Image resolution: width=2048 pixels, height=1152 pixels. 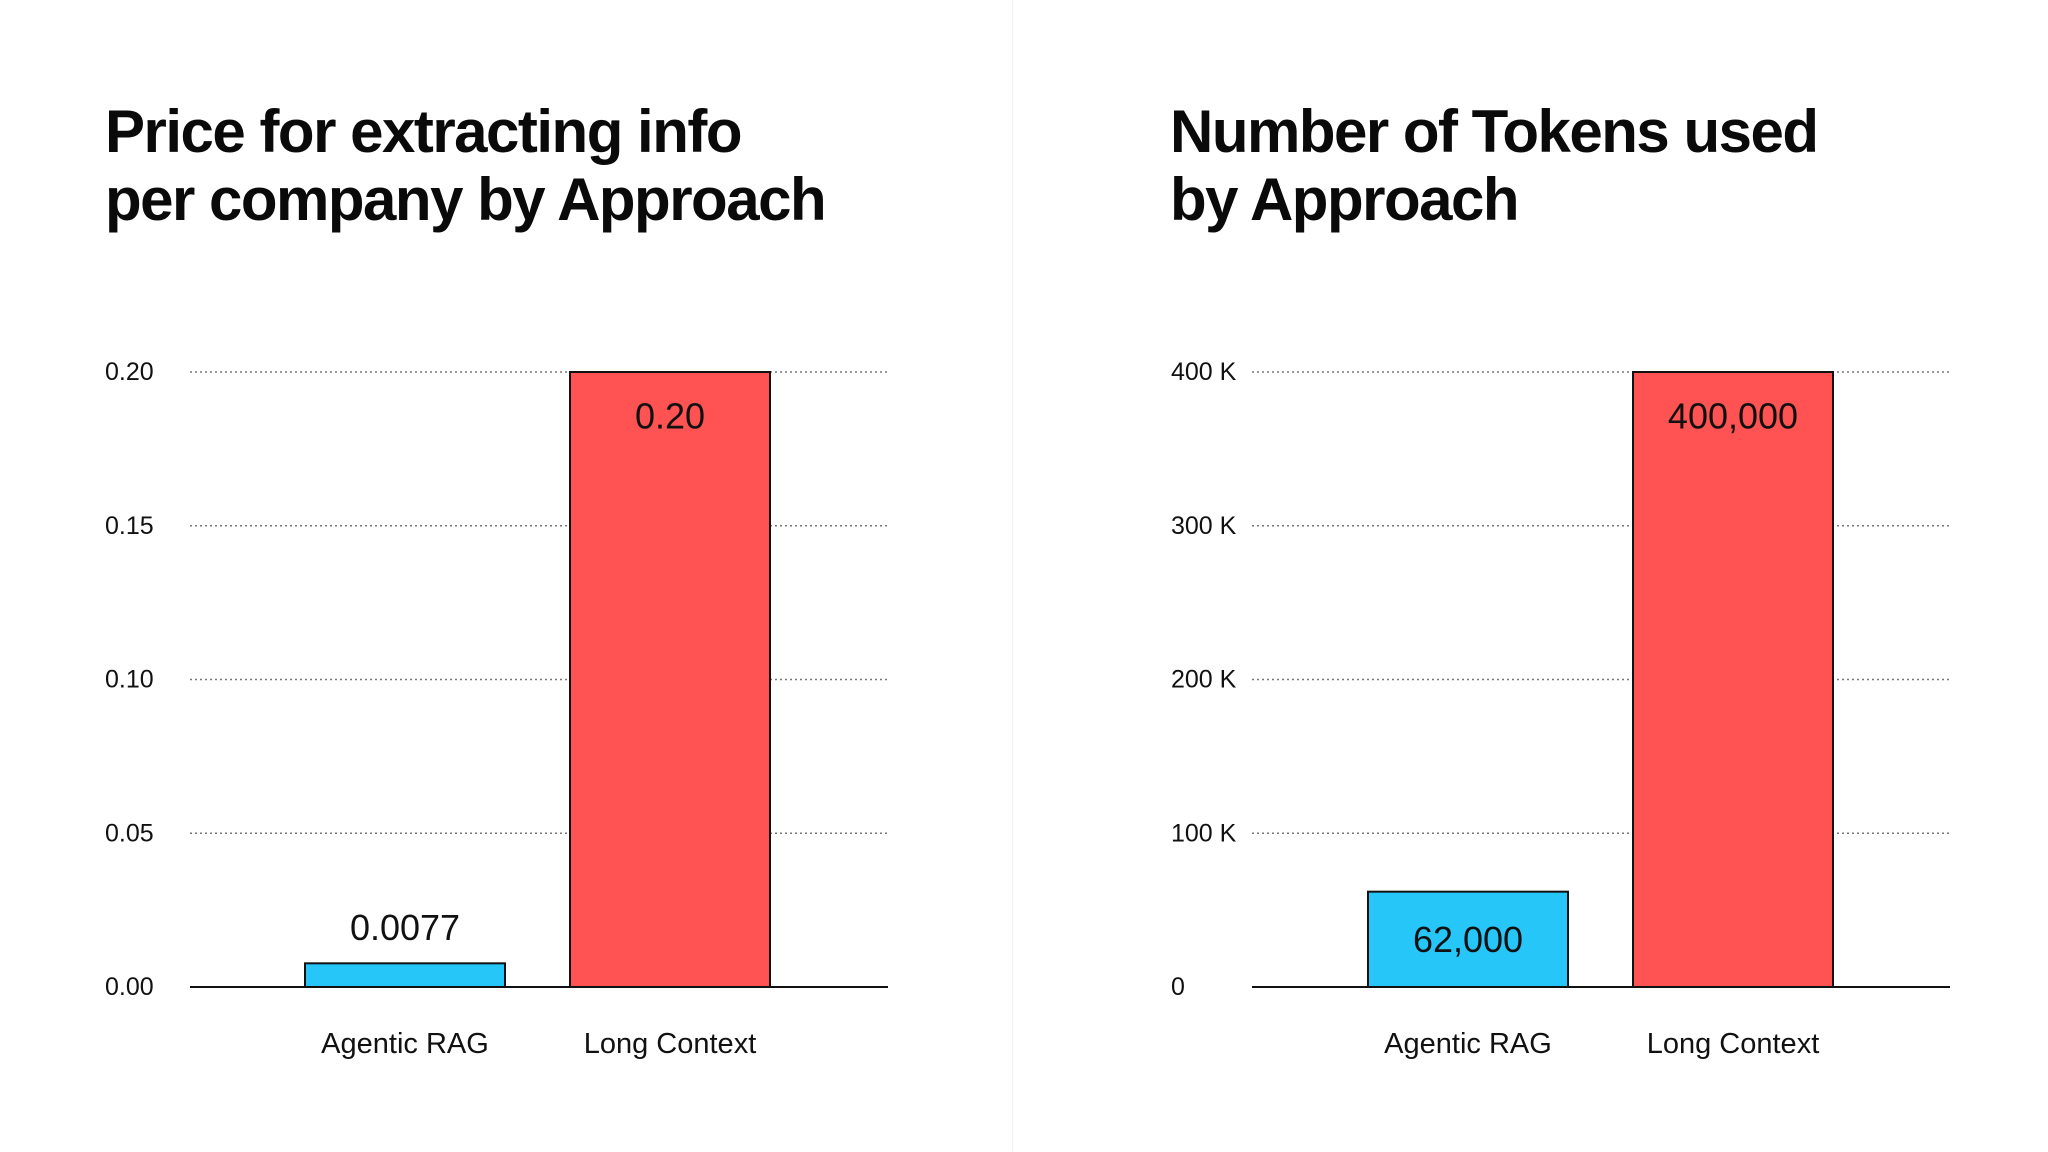 What do you see at coordinates (129, 987) in the screenshot?
I see `y-tick-label: 0.00` at bounding box center [129, 987].